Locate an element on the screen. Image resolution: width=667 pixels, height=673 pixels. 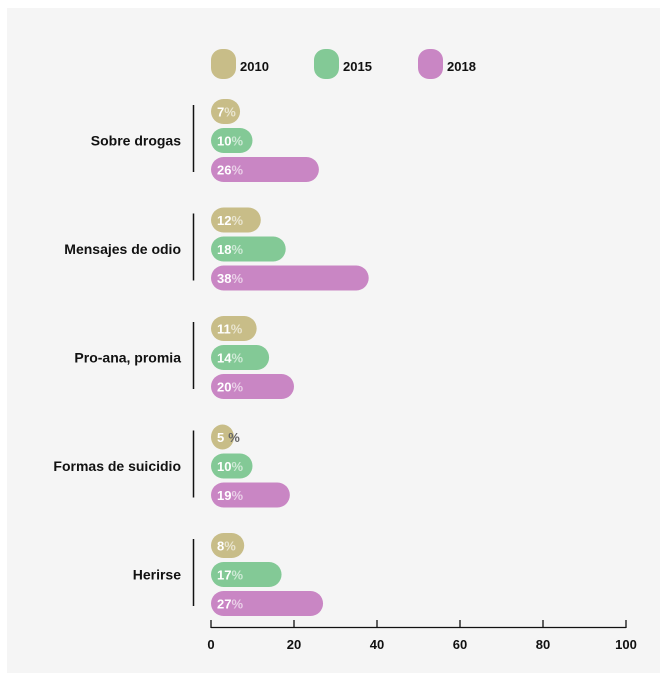
legend-swatch-2018 is located at coordinates (430, 64).